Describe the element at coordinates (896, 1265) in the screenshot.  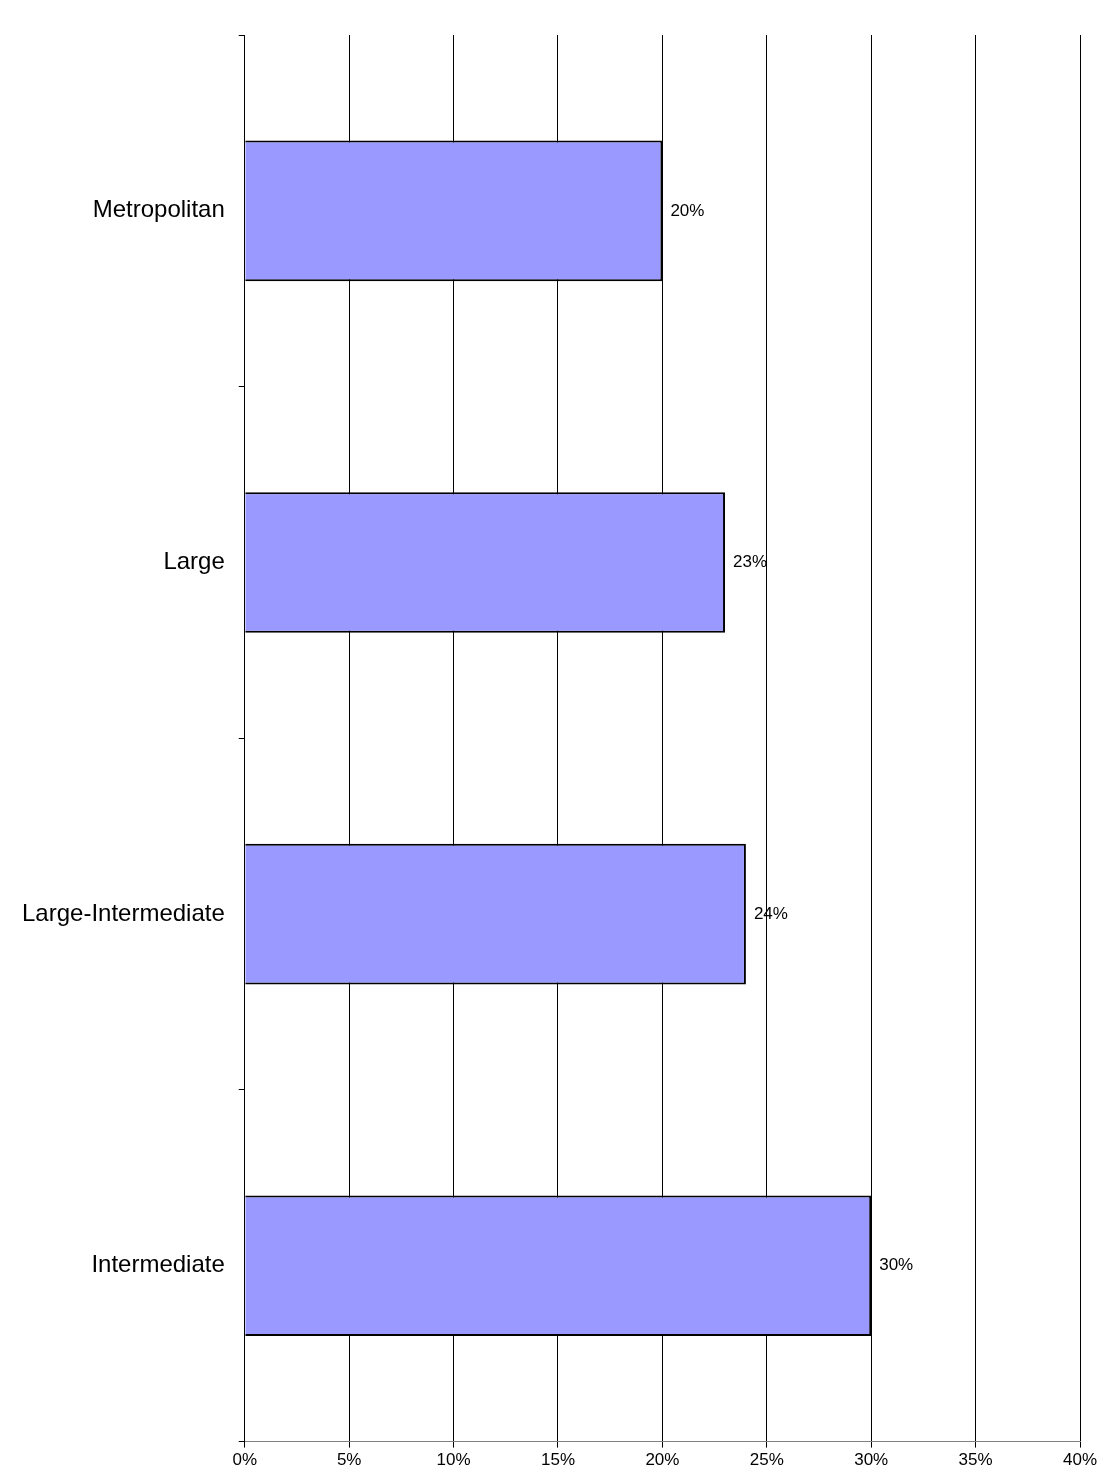
I see `data-label: 30%` at that location.